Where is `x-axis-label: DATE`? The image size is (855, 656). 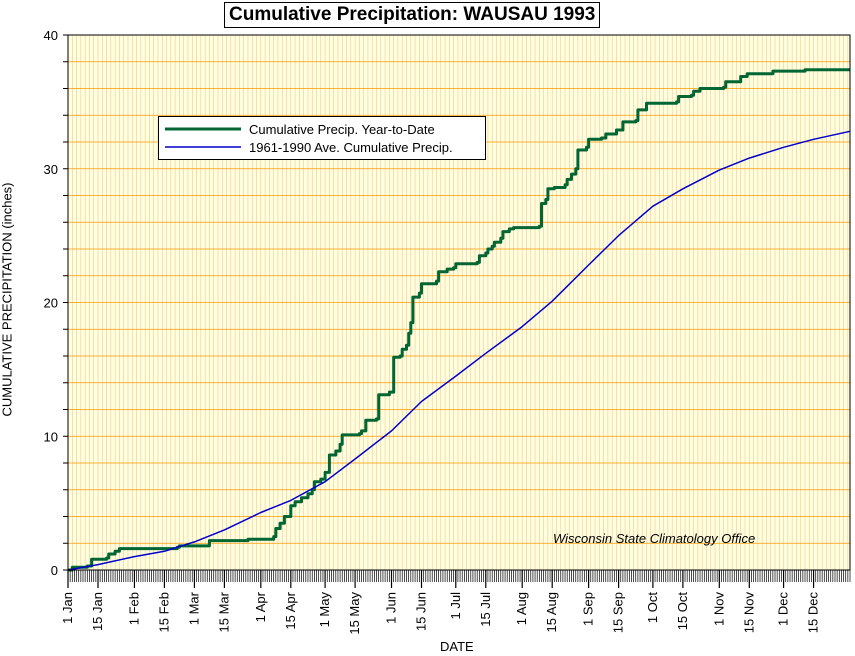
x-axis-label: DATE is located at coordinates (457, 646).